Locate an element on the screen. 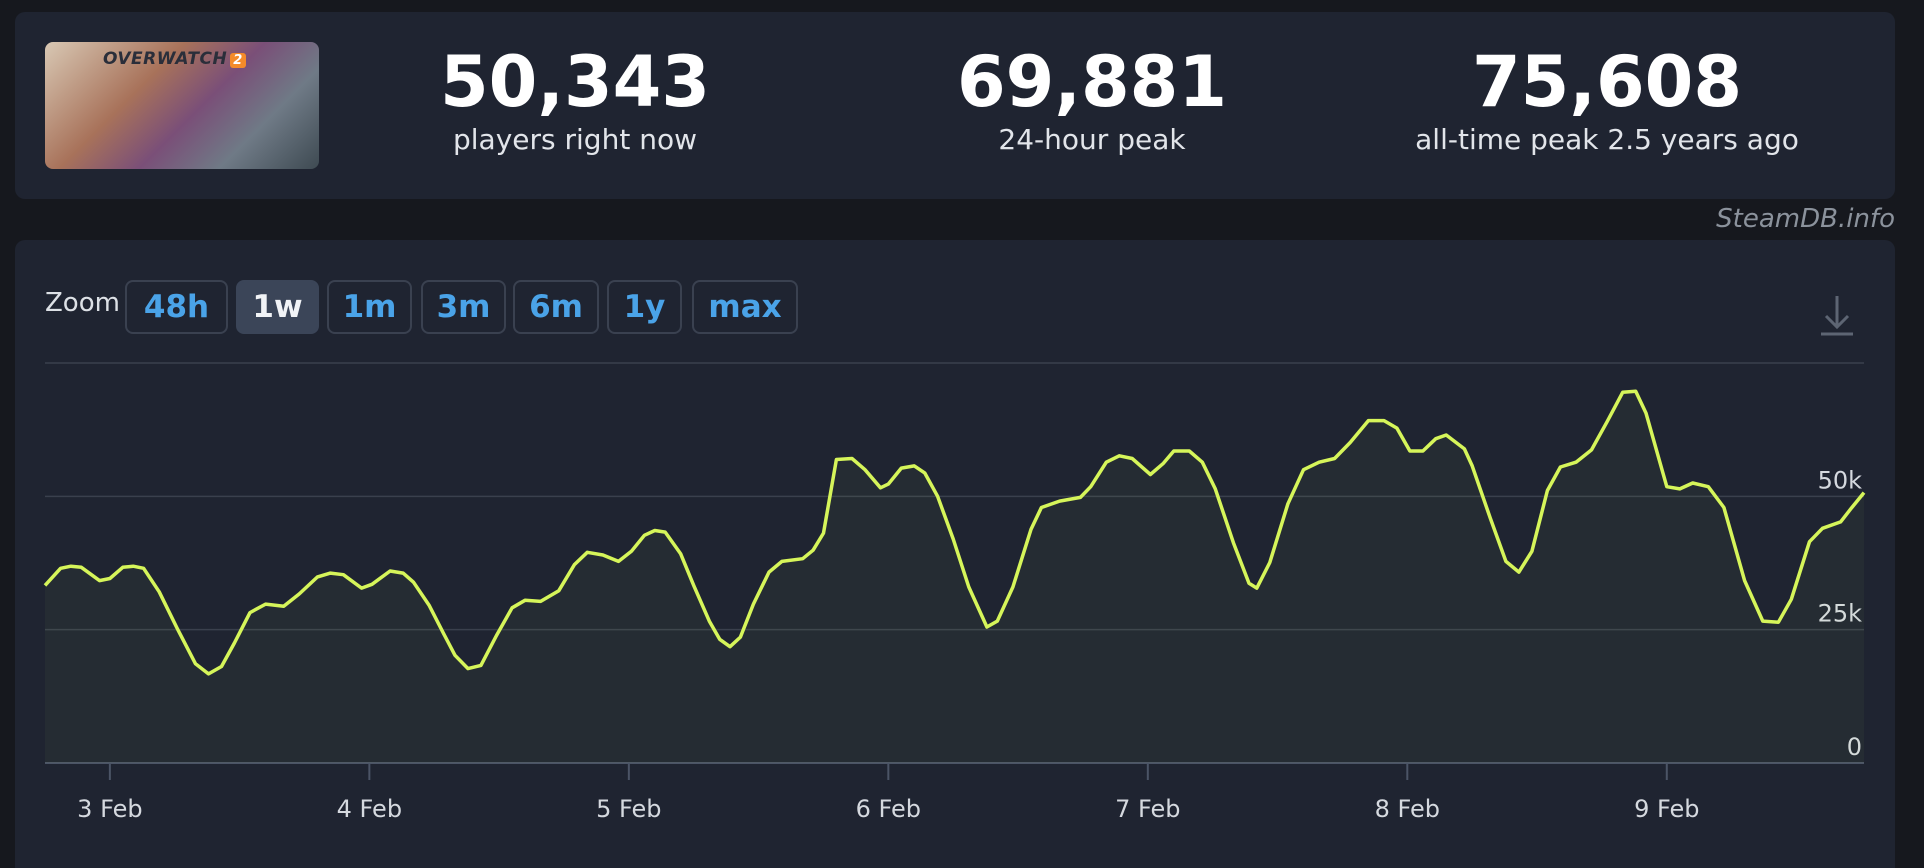  stat: 50,343 players right now is located at coordinates (575, 100).